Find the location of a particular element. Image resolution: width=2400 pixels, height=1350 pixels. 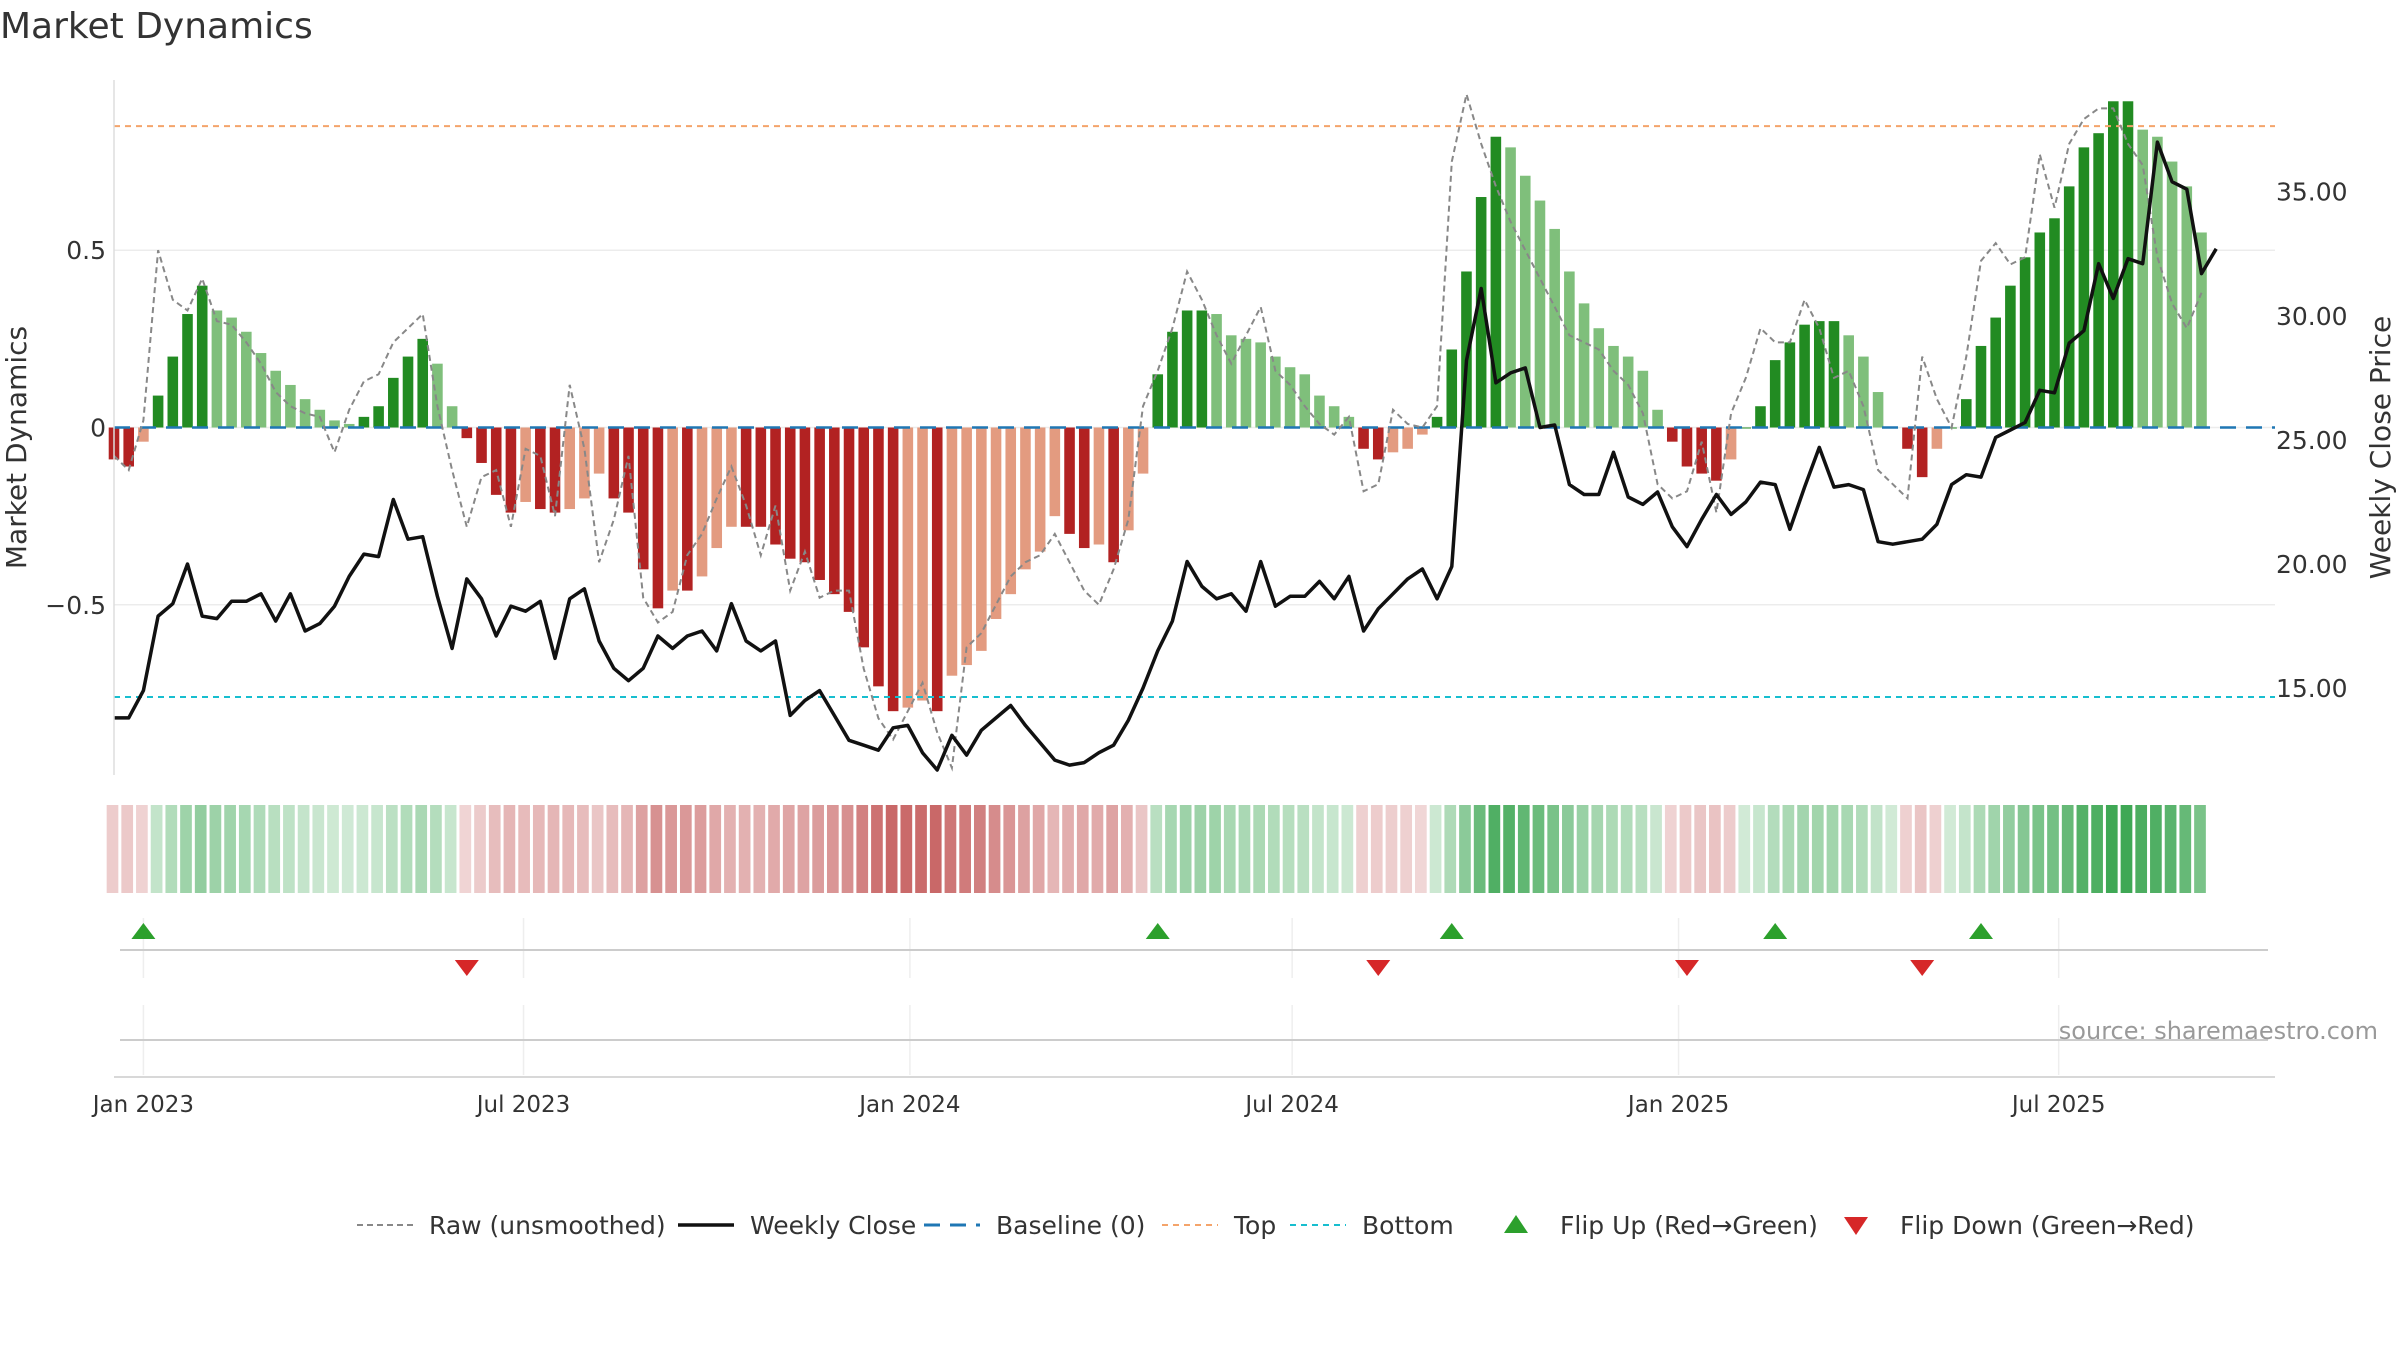

legend-item-raw: Raw (unsmoothed) is located at coordinates (511, 1225).